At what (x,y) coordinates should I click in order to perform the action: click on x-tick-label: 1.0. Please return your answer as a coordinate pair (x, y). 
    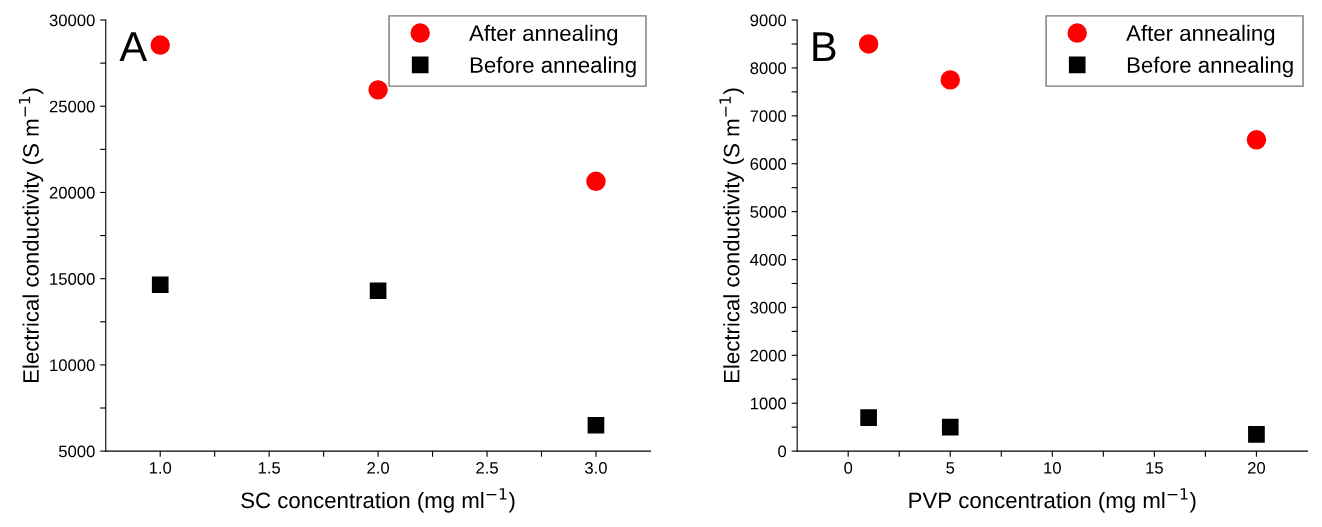
    Looking at the image, I should click on (160, 467).